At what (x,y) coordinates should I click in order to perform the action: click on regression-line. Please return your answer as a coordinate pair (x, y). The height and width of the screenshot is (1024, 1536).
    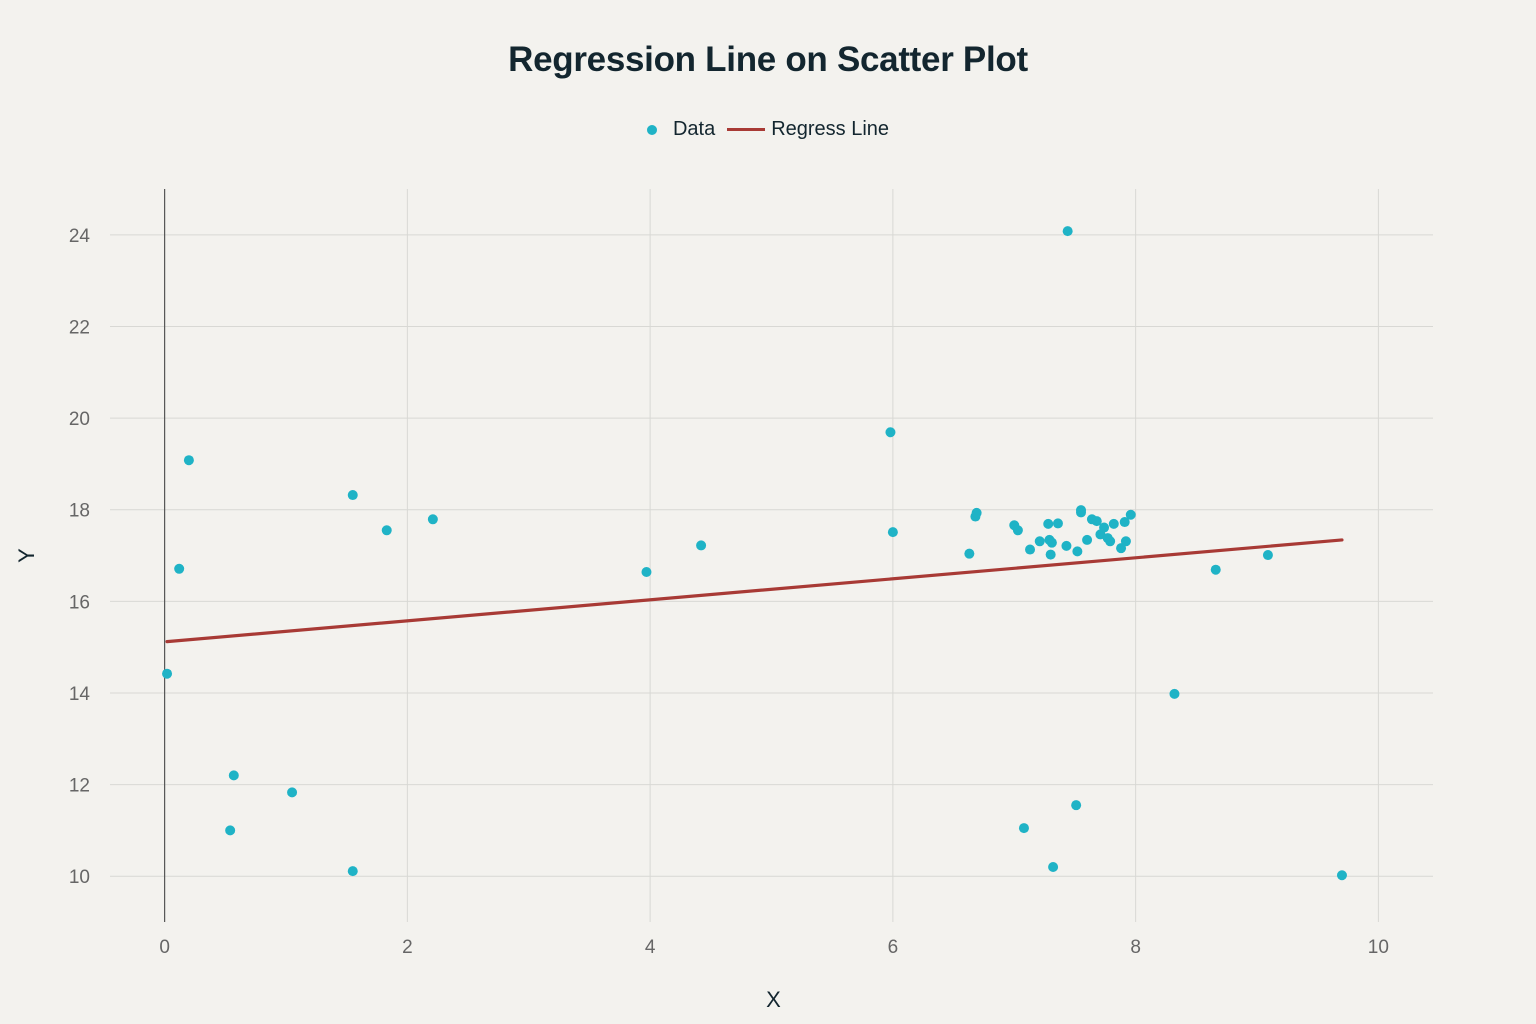
    Looking at the image, I should click on (754, 591).